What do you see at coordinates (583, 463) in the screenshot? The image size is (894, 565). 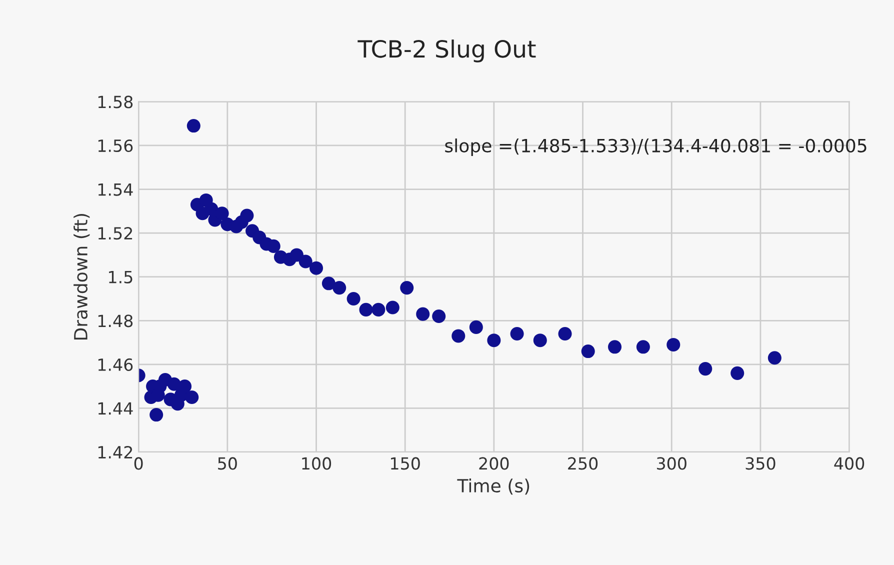 I see `x-tick-label: 250` at bounding box center [583, 463].